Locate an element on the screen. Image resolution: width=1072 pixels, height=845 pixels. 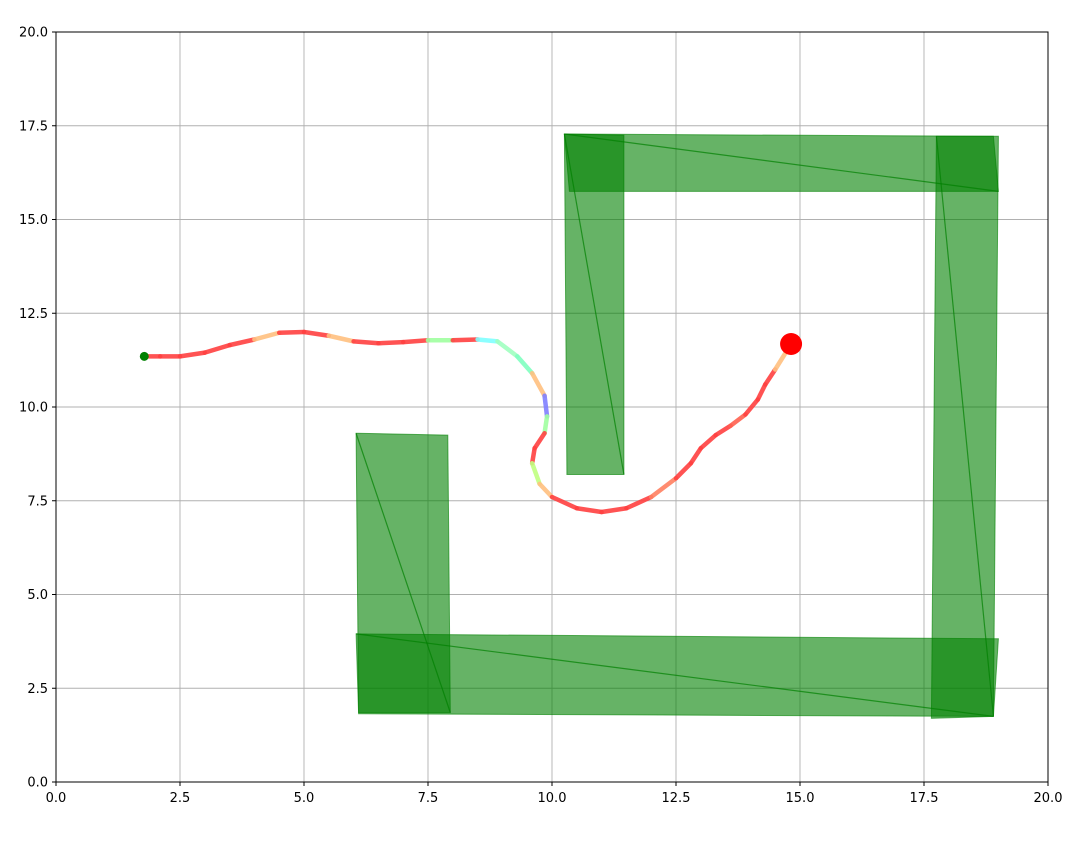
y-tick-label: 0.0 is located at coordinates (37, 783).